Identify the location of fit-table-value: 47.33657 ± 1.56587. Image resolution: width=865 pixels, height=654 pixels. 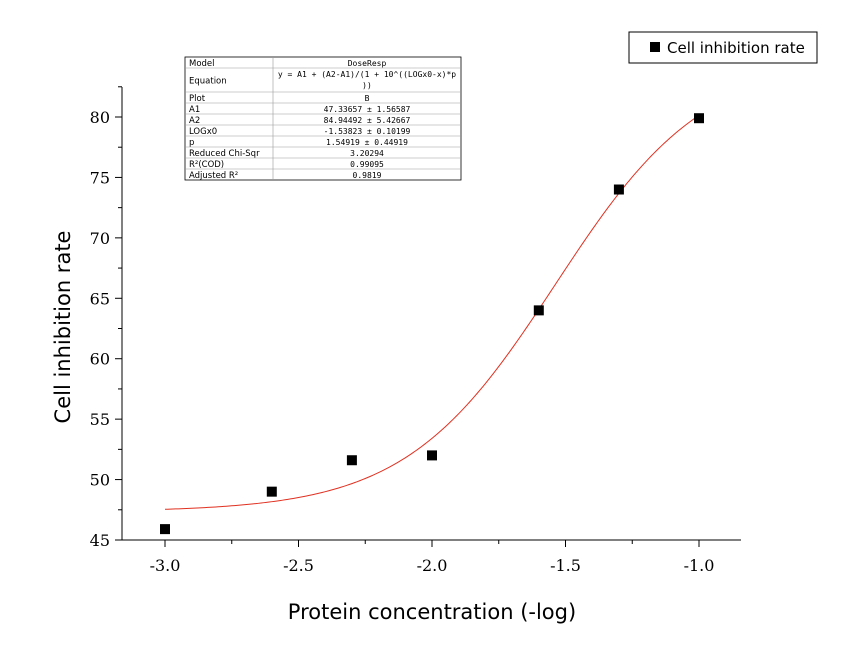
(367, 109).